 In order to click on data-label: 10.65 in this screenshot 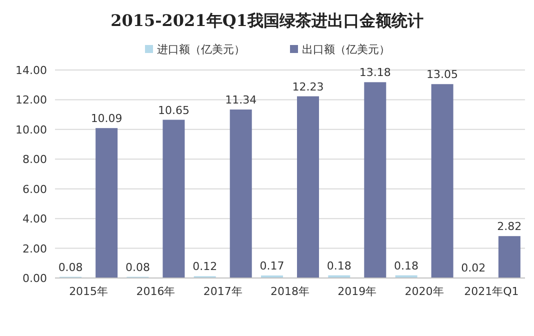, I will do `click(174, 110)`.